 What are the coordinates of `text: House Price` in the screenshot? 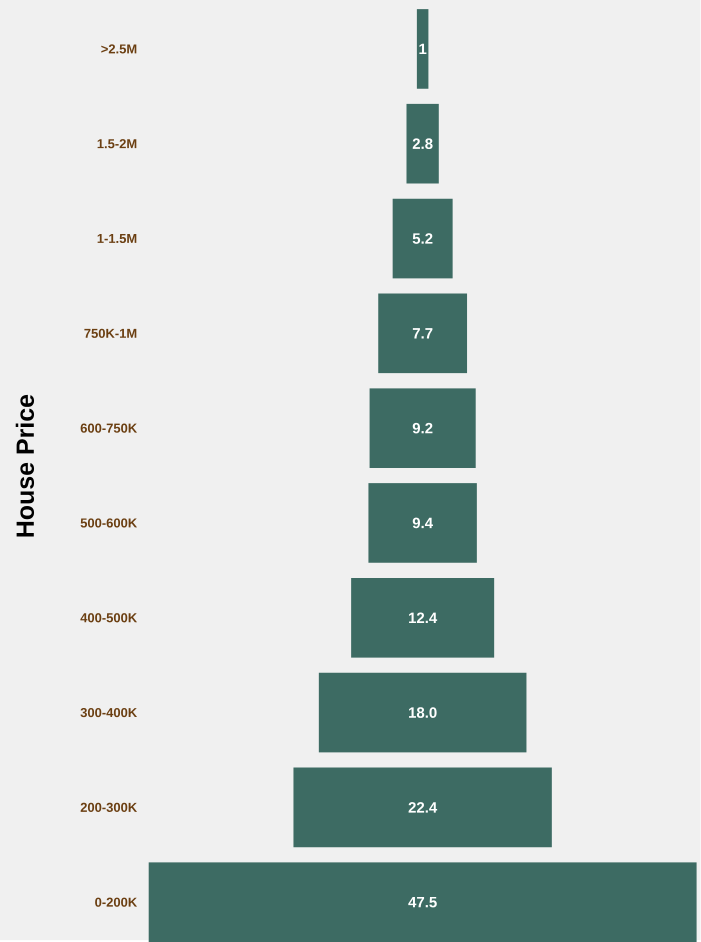 It's located at (25, 465).